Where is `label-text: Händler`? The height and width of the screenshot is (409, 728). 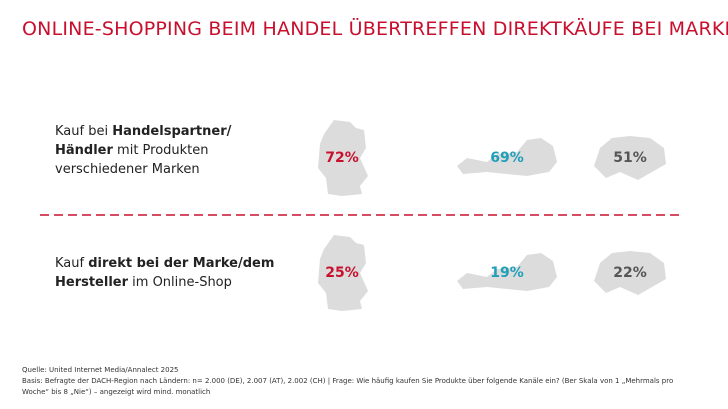
label-text: Händler is located at coordinates (84, 150).